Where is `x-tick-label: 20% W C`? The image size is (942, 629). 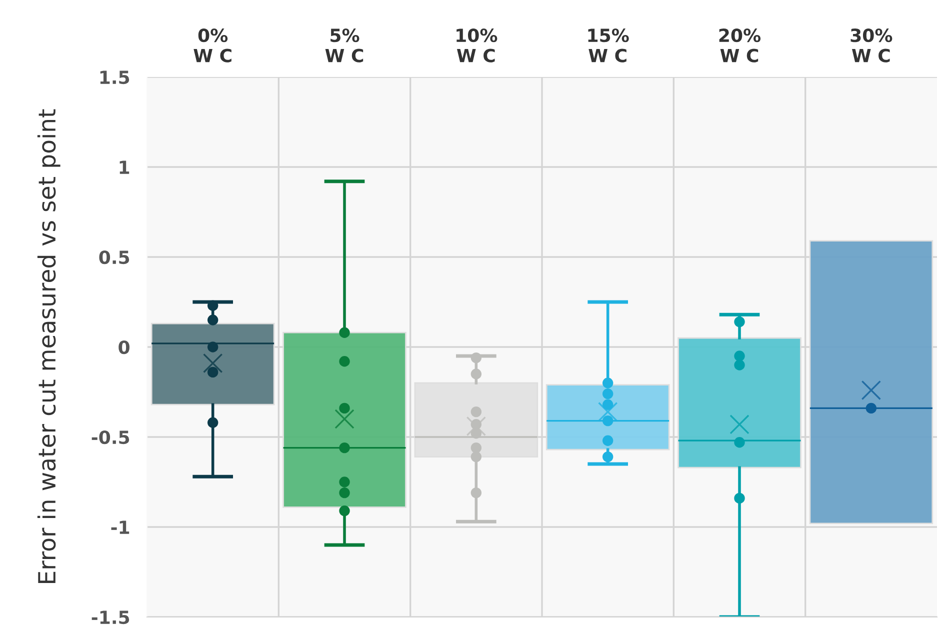 x-tick-label: 20% W C is located at coordinates (740, 45).